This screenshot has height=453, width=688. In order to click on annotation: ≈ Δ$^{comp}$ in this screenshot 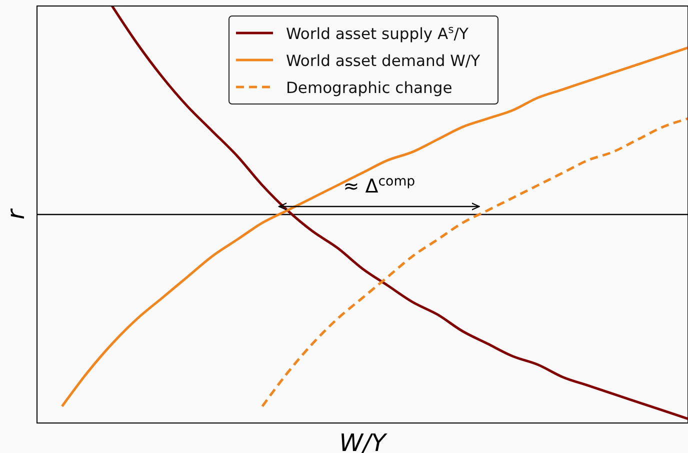, I will do `click(379, 186)`.